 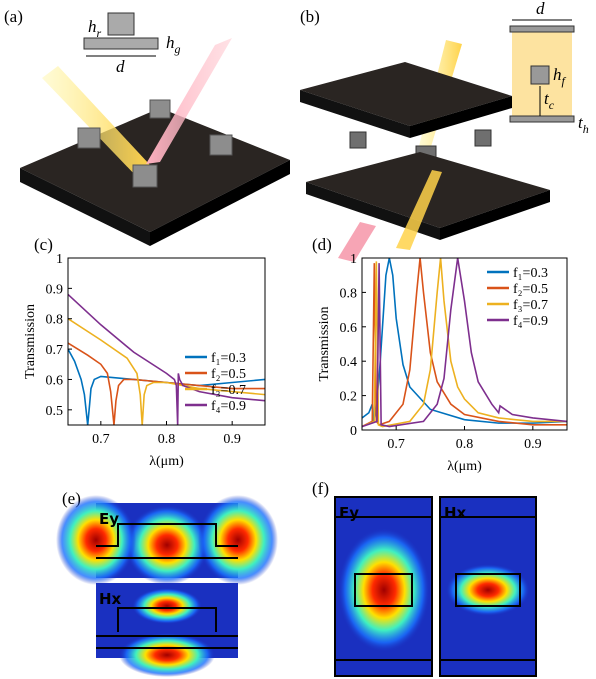 What do you see at coordinates (92, 26) in the screenshot?
I see `h-r-base: h` at bounding box center [92, 26].